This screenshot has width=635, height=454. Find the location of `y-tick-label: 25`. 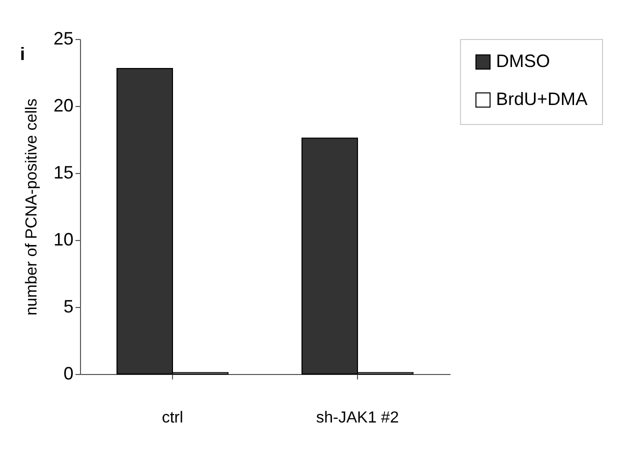

y-tick-label: 25 is located at coordinates (63, 38).